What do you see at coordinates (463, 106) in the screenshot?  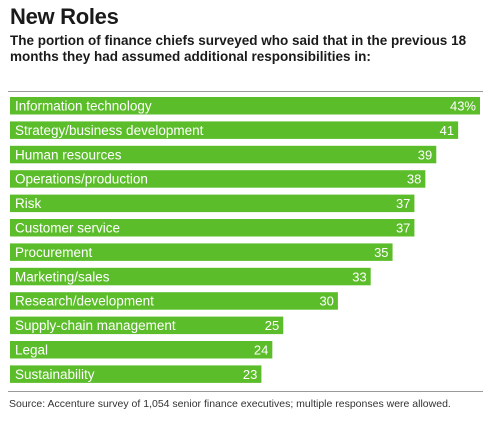 I see `value-label-0: 43%` at bounding box center [463, 106].